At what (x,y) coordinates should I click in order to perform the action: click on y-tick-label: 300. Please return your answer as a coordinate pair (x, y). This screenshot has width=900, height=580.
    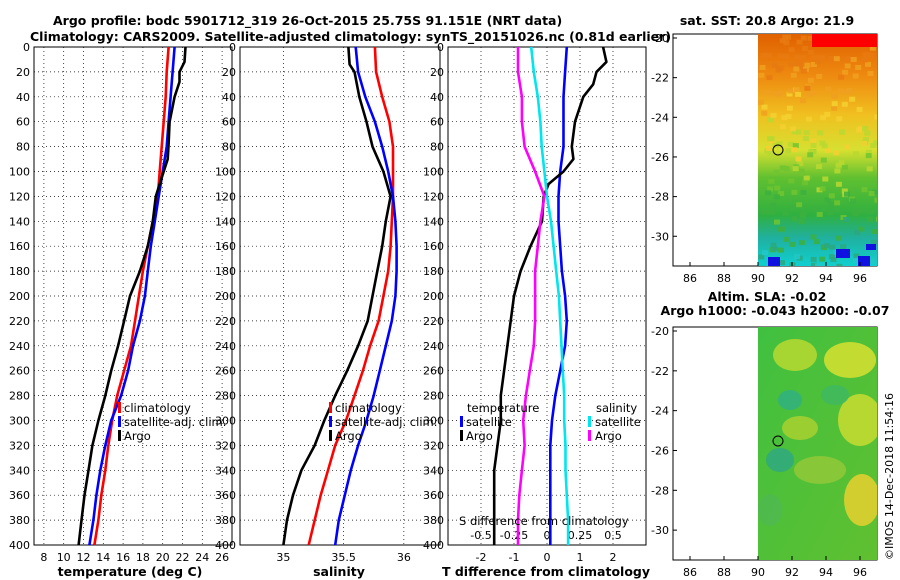
    Looking at the image, I should click on (433, 421).